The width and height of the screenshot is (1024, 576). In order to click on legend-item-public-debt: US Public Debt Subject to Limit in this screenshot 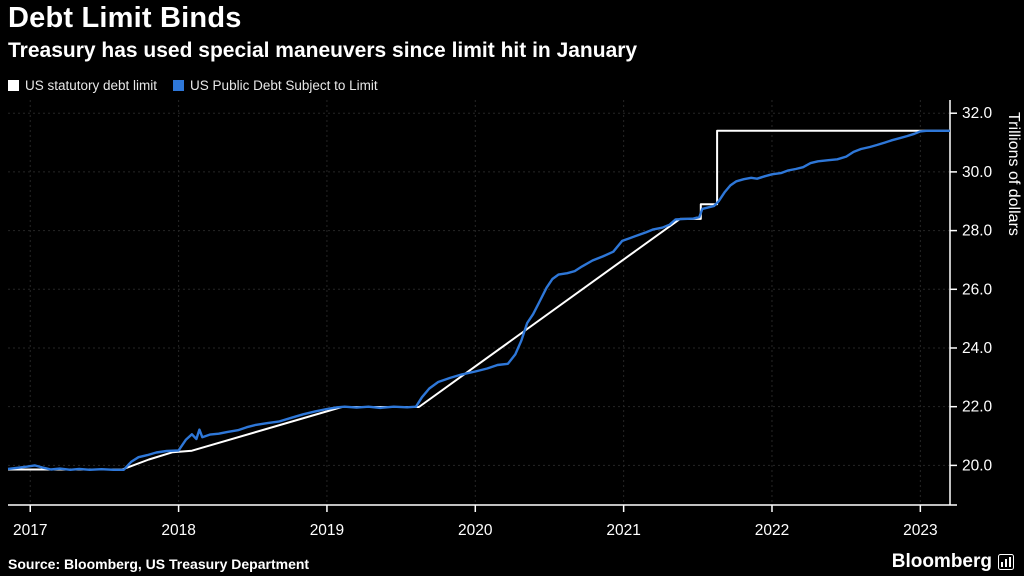, I will do `click(275, 85)`.